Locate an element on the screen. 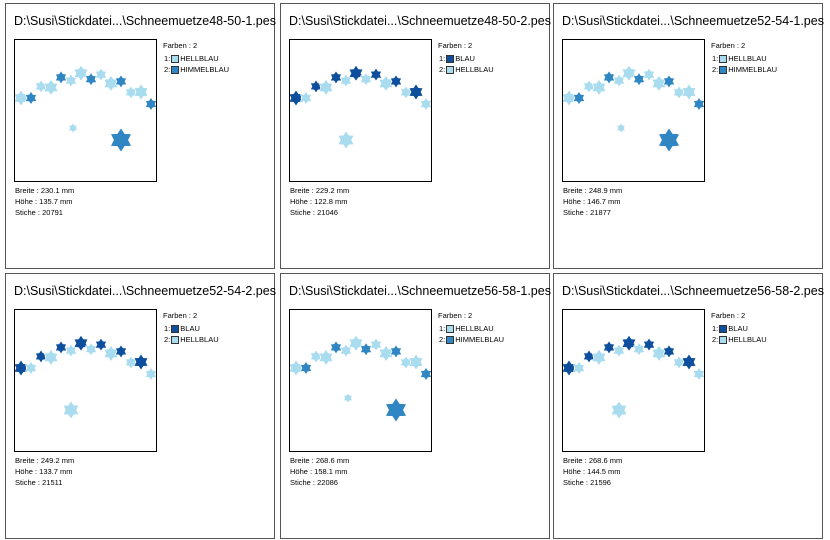 The width and height of the screenshot is (830, 540). color-row: 2: HIMMELBLAU is located at coordinates (744, 69).